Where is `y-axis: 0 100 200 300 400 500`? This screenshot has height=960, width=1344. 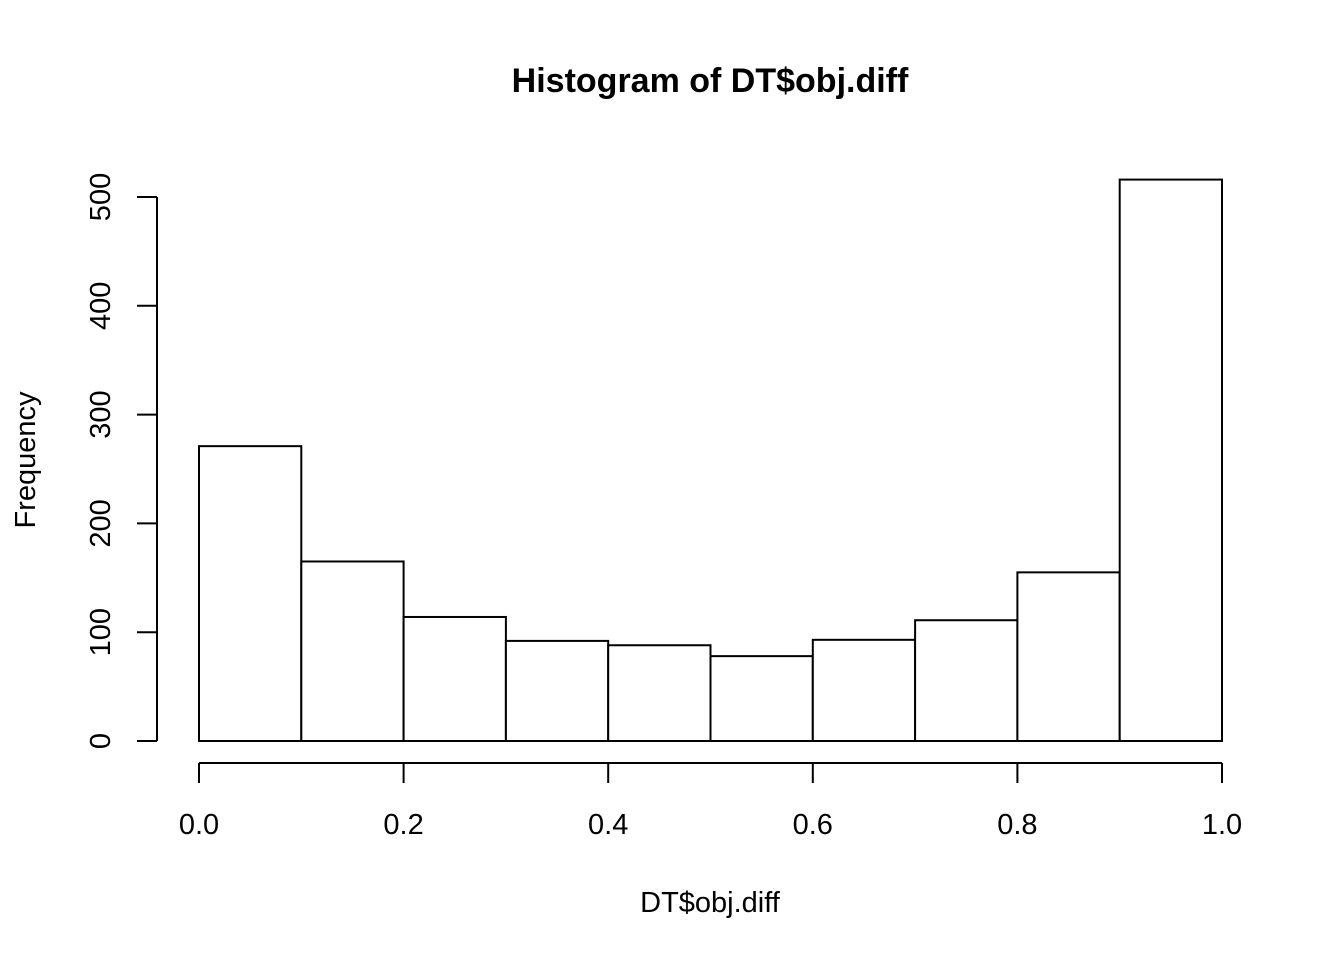
y-axis: 0 100 200 300 400 500 is located at coordinates (121, 461).